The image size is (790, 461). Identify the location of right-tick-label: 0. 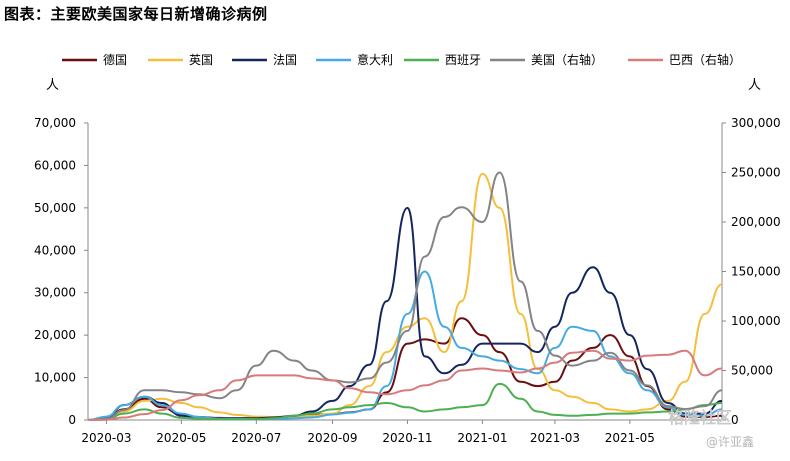
(735, 420).